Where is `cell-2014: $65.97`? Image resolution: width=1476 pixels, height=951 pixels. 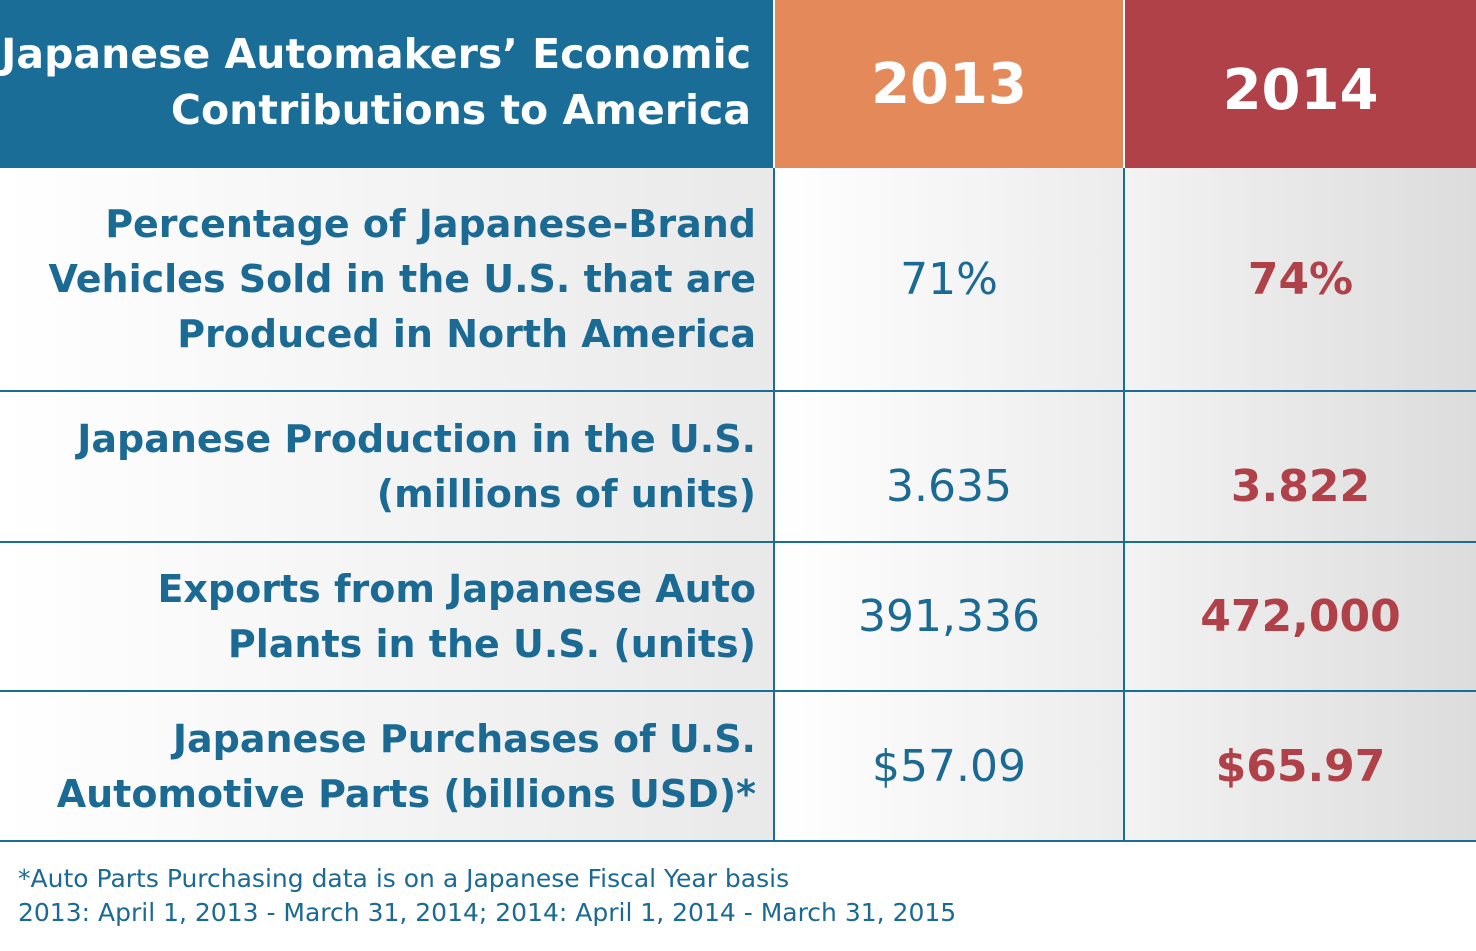
cell-2014: $65.97 is located at coordinates (1300, 766).